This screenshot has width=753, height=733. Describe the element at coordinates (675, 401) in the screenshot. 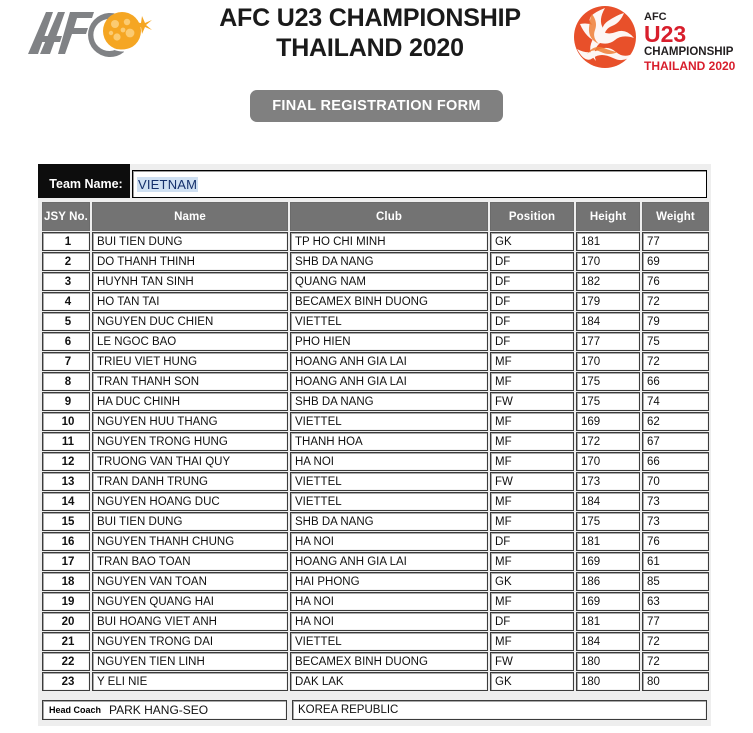

I see `player-weight: 74` at that location.